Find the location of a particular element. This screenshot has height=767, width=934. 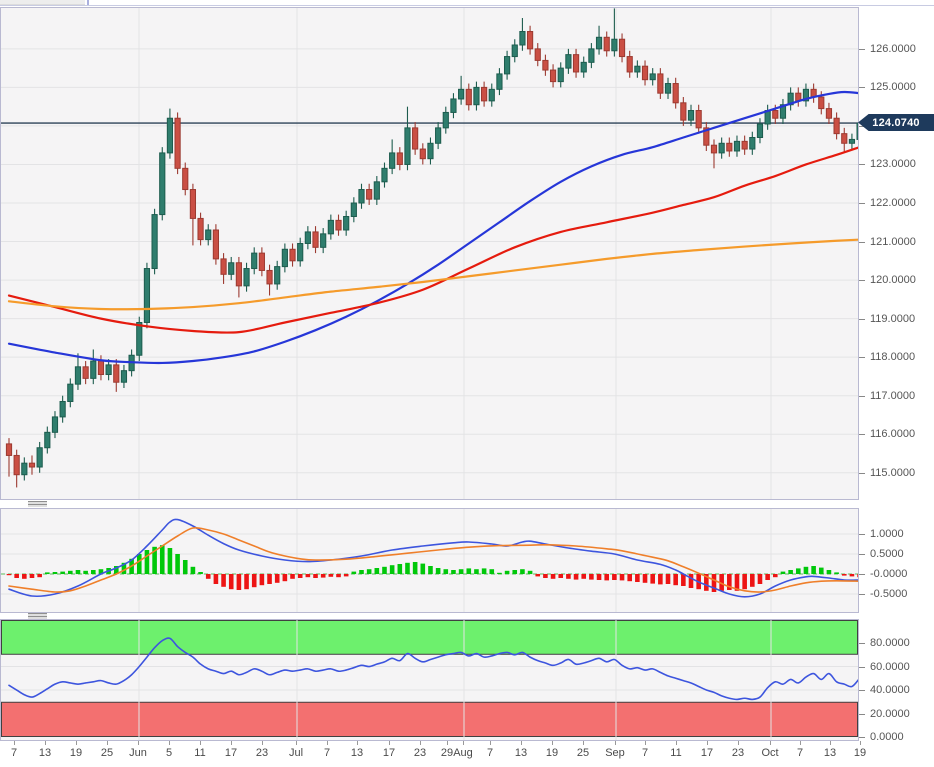

y-axis-label: 120.0000 is located at coordinates (893, 280).